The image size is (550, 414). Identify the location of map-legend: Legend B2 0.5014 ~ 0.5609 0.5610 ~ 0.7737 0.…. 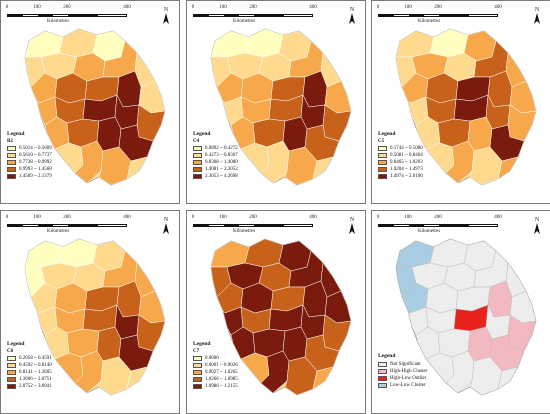
(29, 155).